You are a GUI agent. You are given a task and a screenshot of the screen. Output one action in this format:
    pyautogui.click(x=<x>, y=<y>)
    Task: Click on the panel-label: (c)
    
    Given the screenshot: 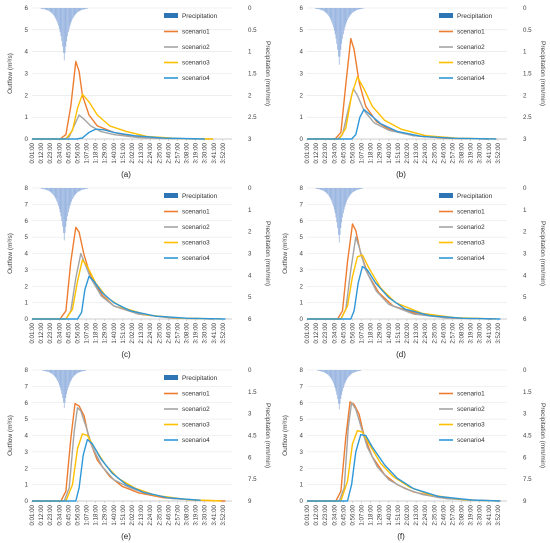 What is the action you would take?
    pyautogui.click(x=126, y=354)
    